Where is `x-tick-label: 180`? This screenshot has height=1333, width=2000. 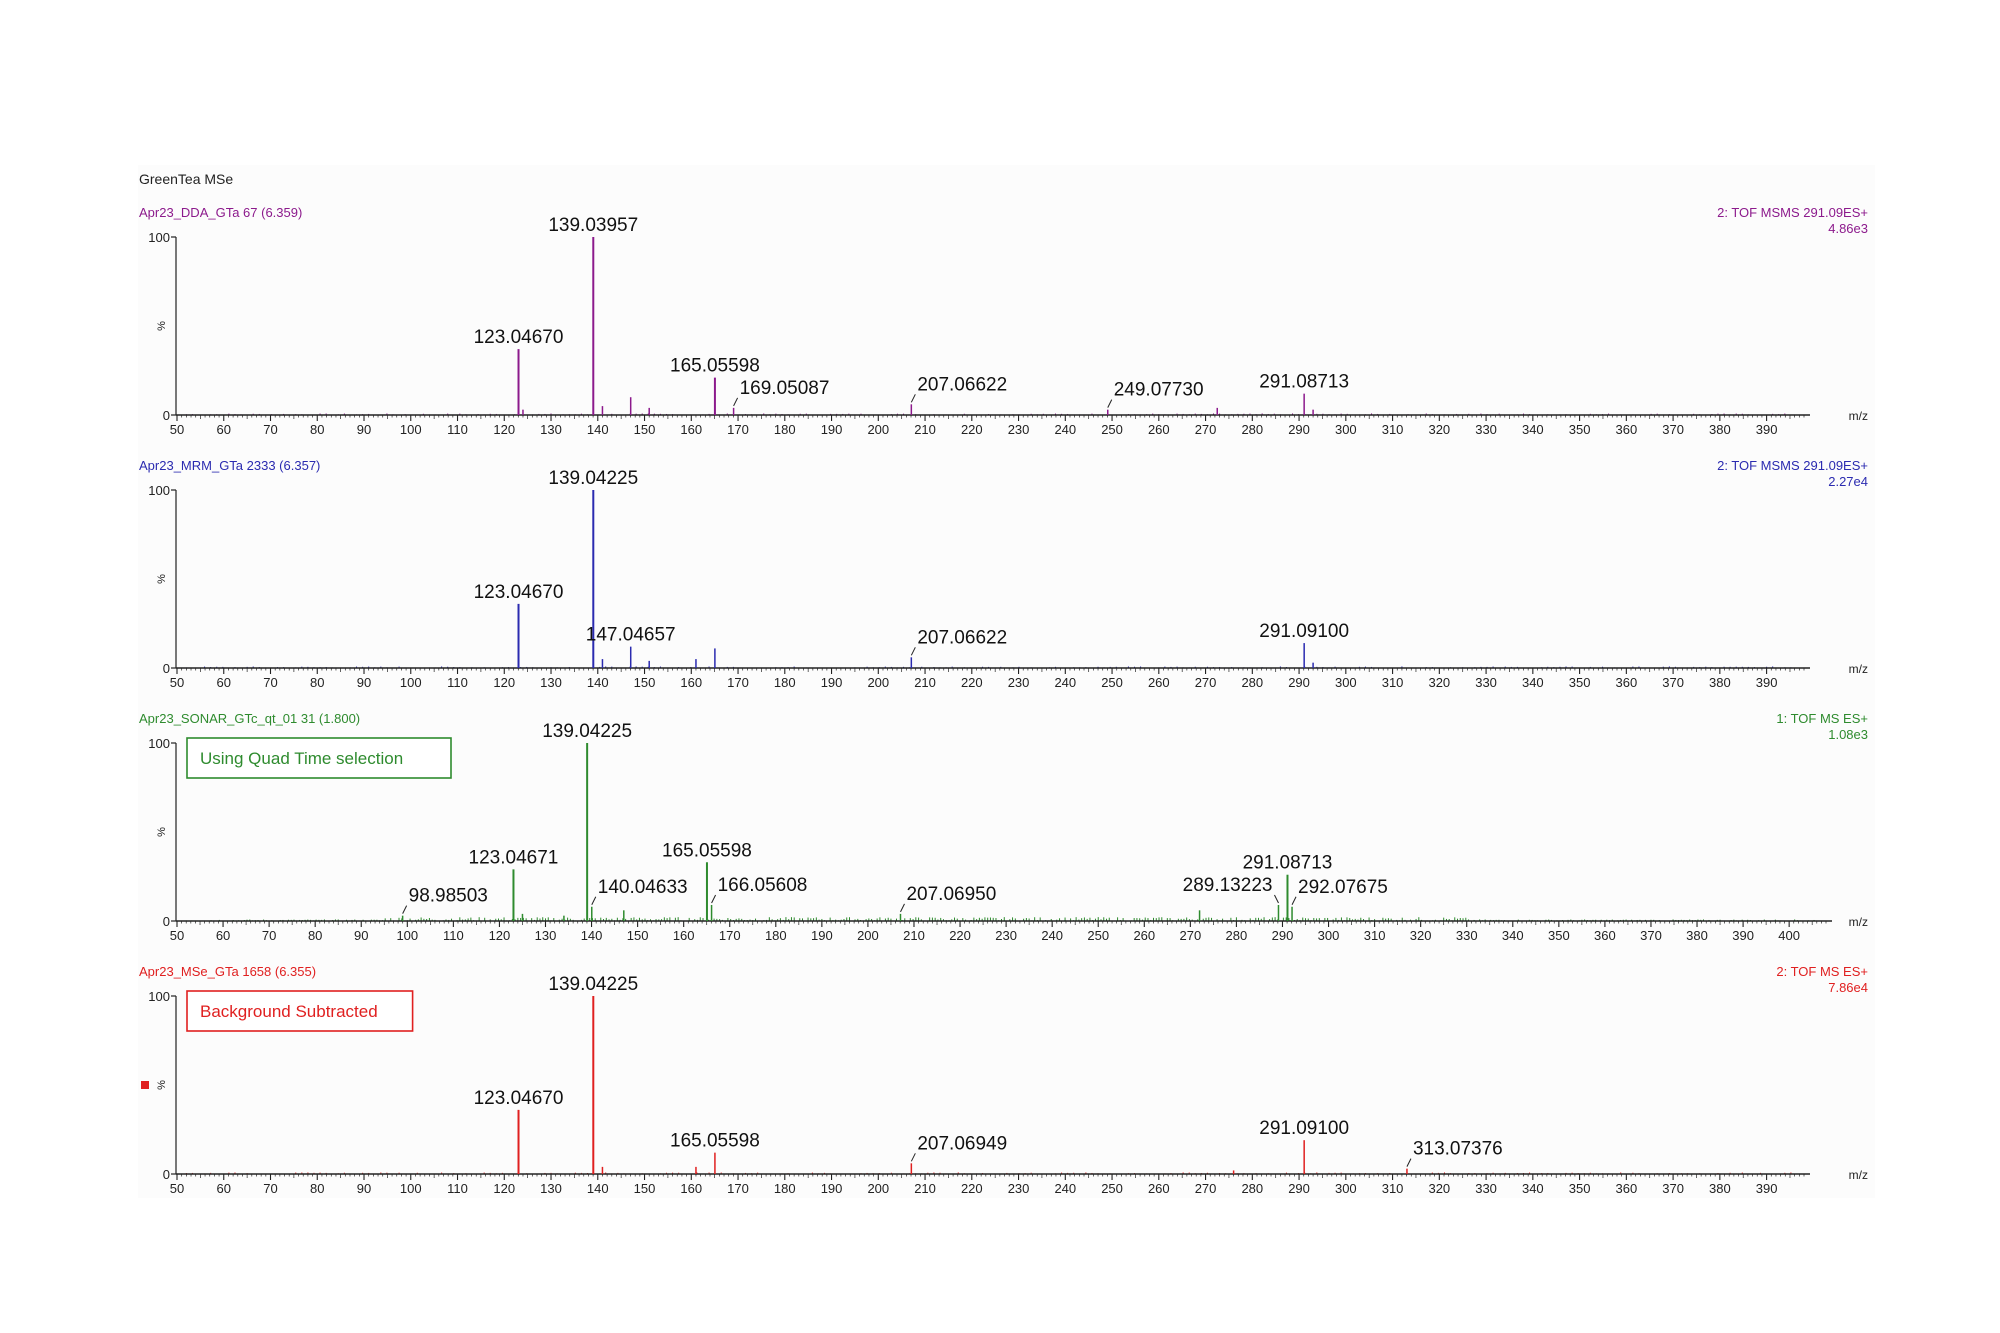
x-tick-label: 180 is located at coordinates (785, 429).